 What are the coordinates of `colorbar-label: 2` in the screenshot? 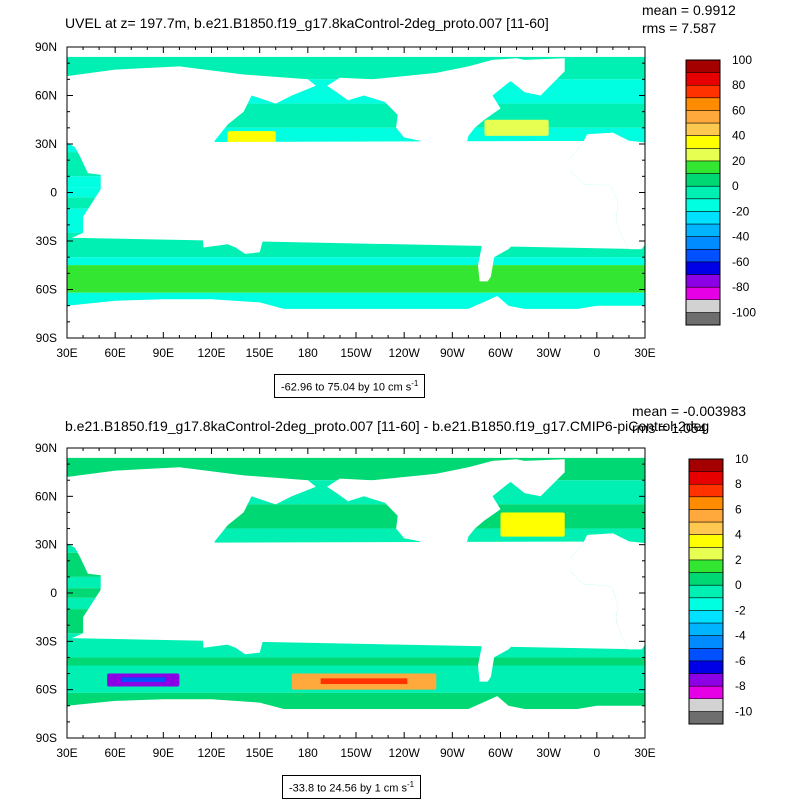 It's located at (738, 560).